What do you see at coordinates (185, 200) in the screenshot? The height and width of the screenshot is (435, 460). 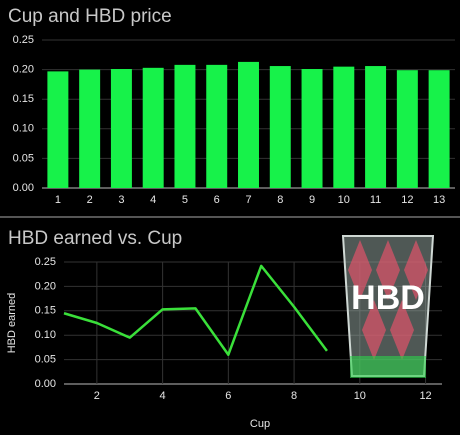 I see `x-tick-label: 5` at bounding box center [185, 200].